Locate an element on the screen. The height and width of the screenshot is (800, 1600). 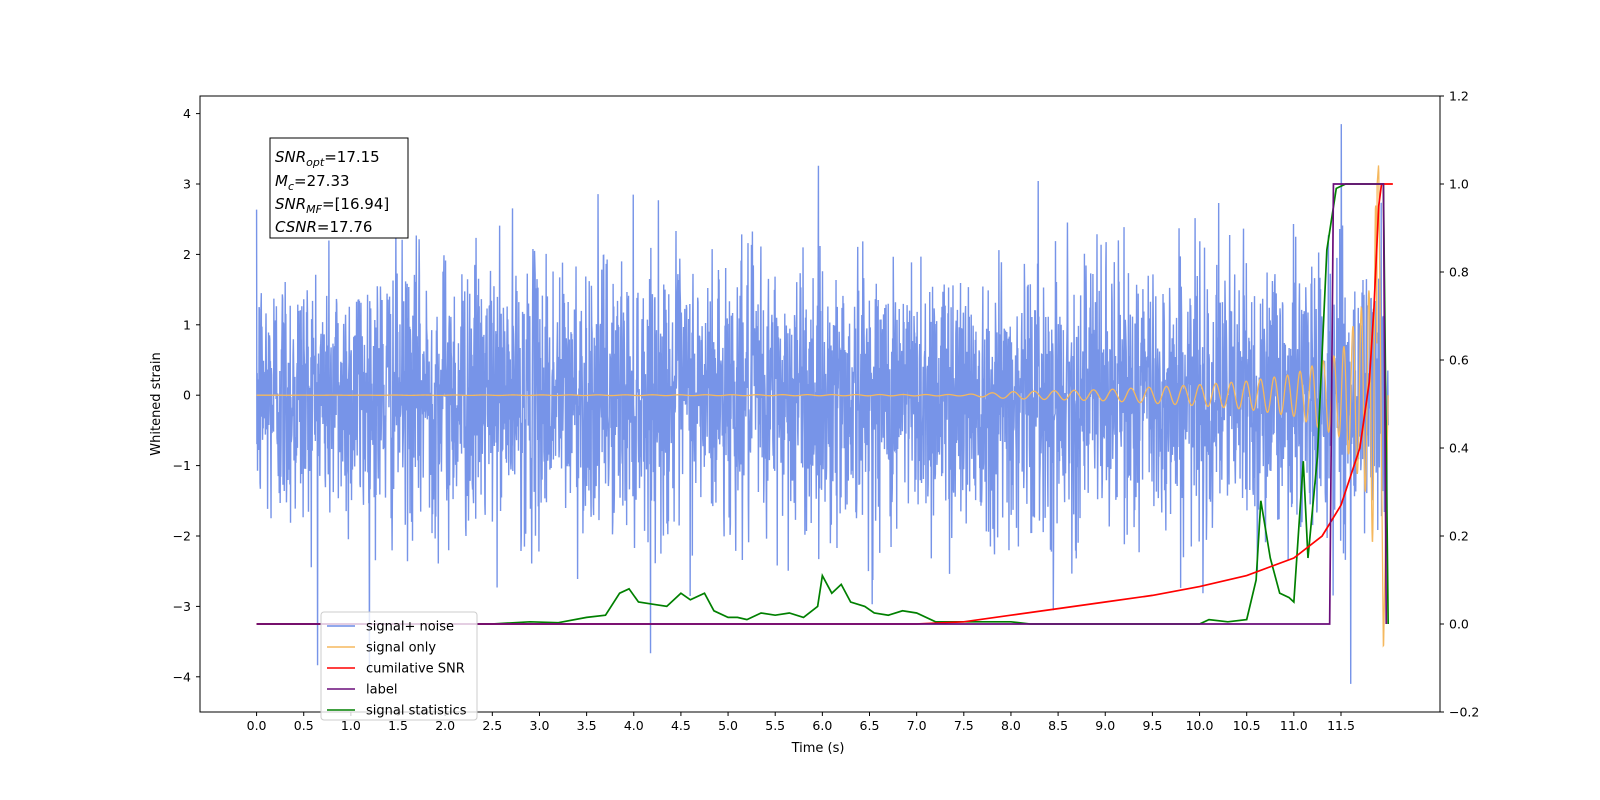
x-tick-label: 10.5 is located at coordinates (1247, 725).